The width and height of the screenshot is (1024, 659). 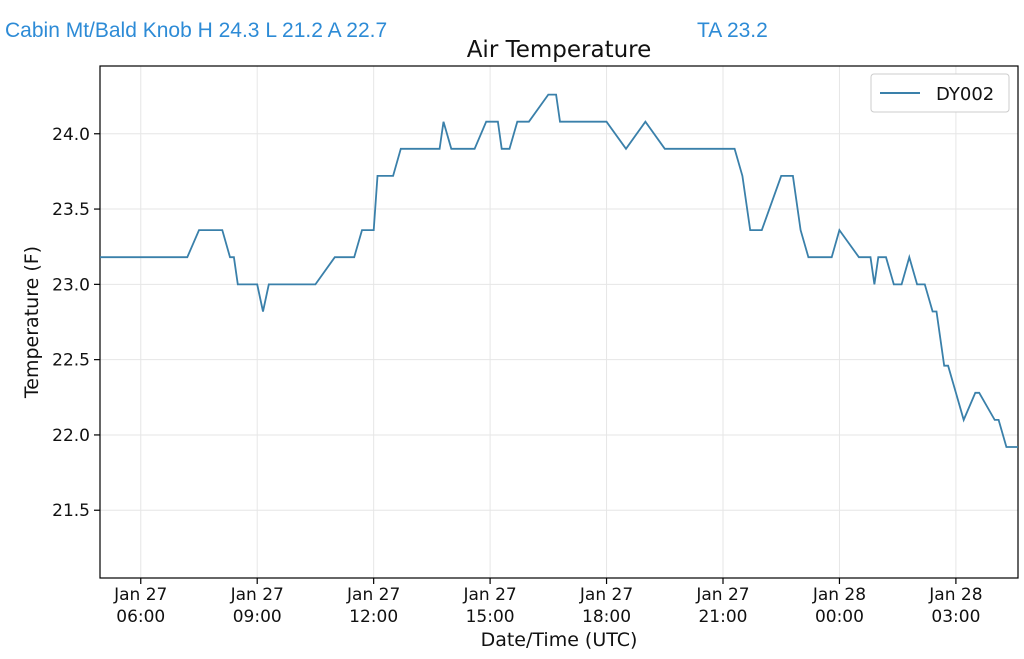 I want to click on chart-title: Air Temperature, so click(x=559, y=50).